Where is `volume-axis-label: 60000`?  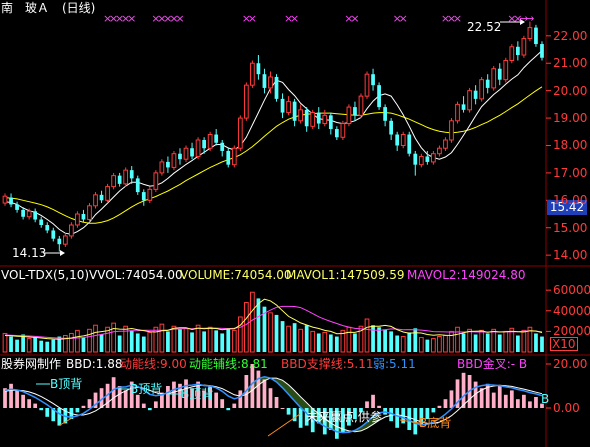
volume-axis-label: 60000 is located at coordinates (571, 290).